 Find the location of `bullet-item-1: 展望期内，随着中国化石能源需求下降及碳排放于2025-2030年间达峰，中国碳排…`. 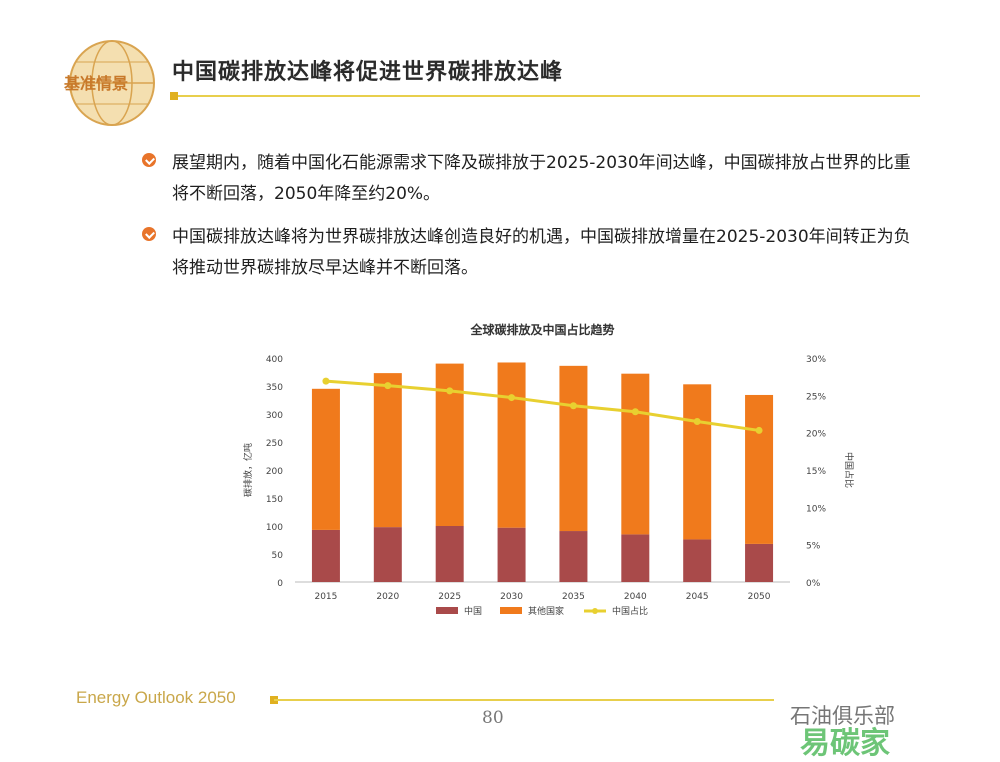

bullet-item-1: 展望期内，随着中国化石能源需求下降及碳排放于2025-2030年间达峰，中国碳排… is located at coordinates (532, 179).